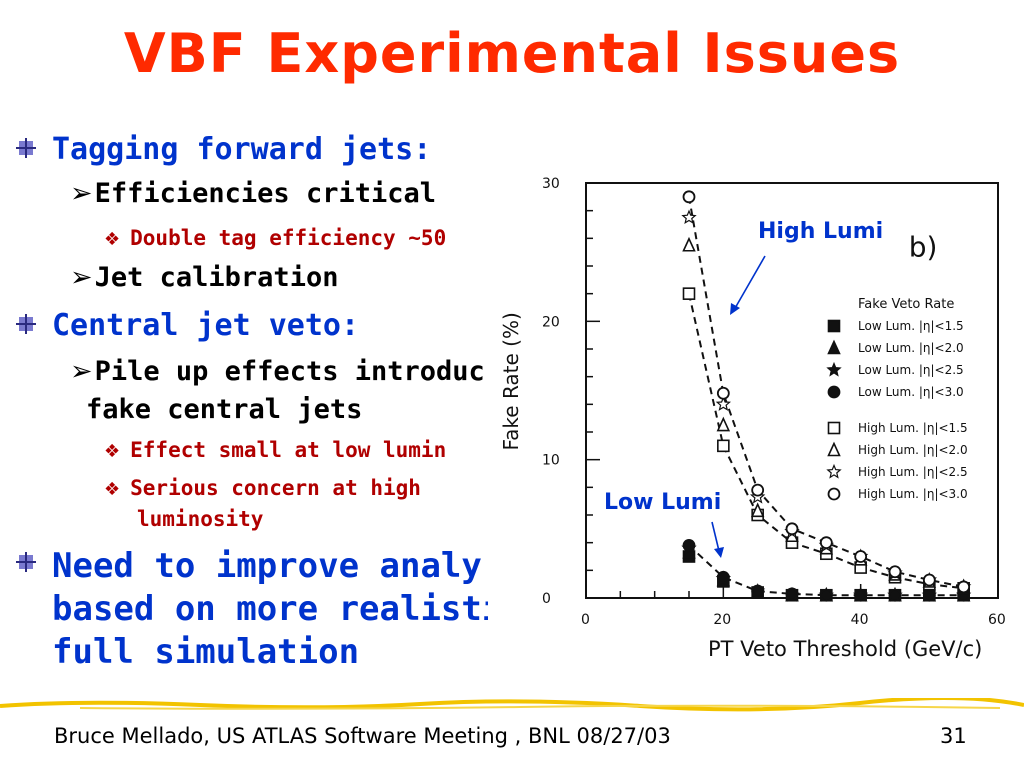  What do you see at coordinates (735, 309) in the screenshot?
I see `annotation-high-lumi-arrowhead` at bounding box center [735, 309].